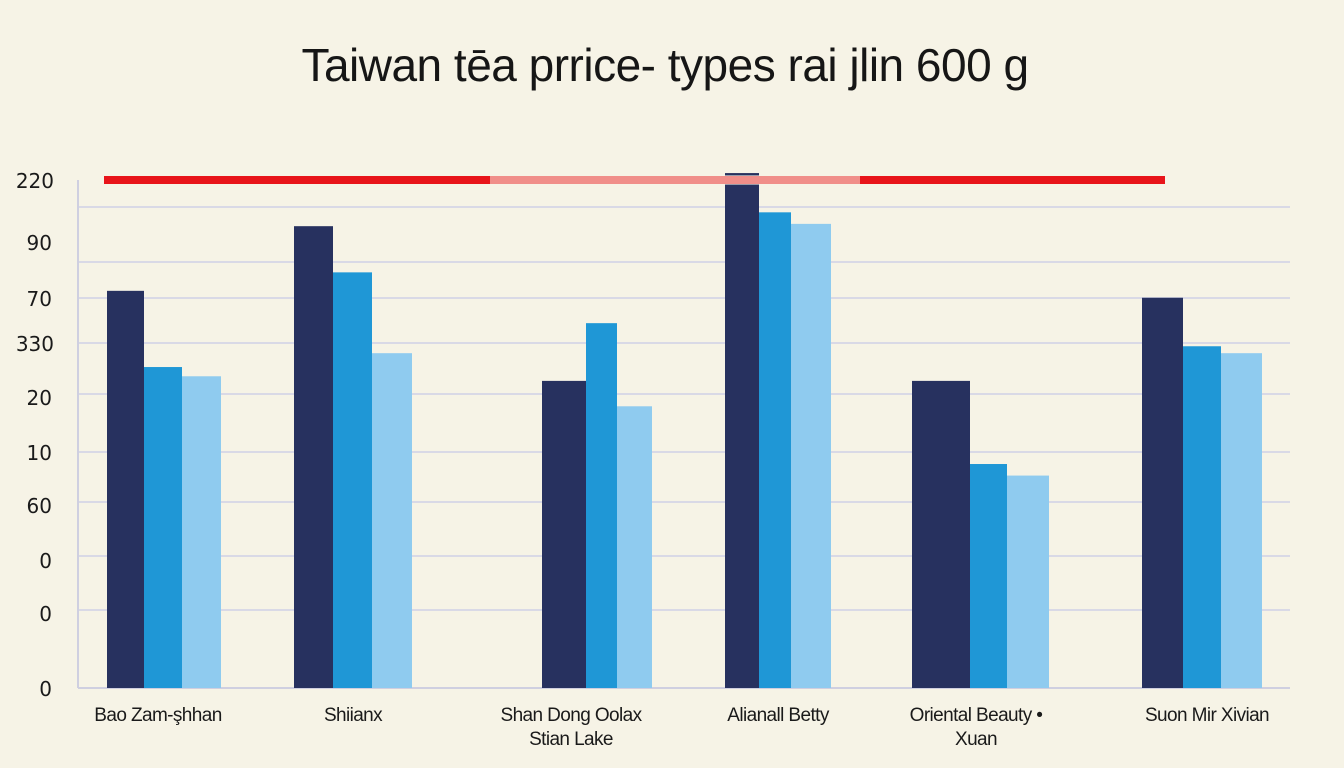  Describe the element at coordinates (976, 739) in the screenshot. I see `x-tick-label: Xuan` at that location.